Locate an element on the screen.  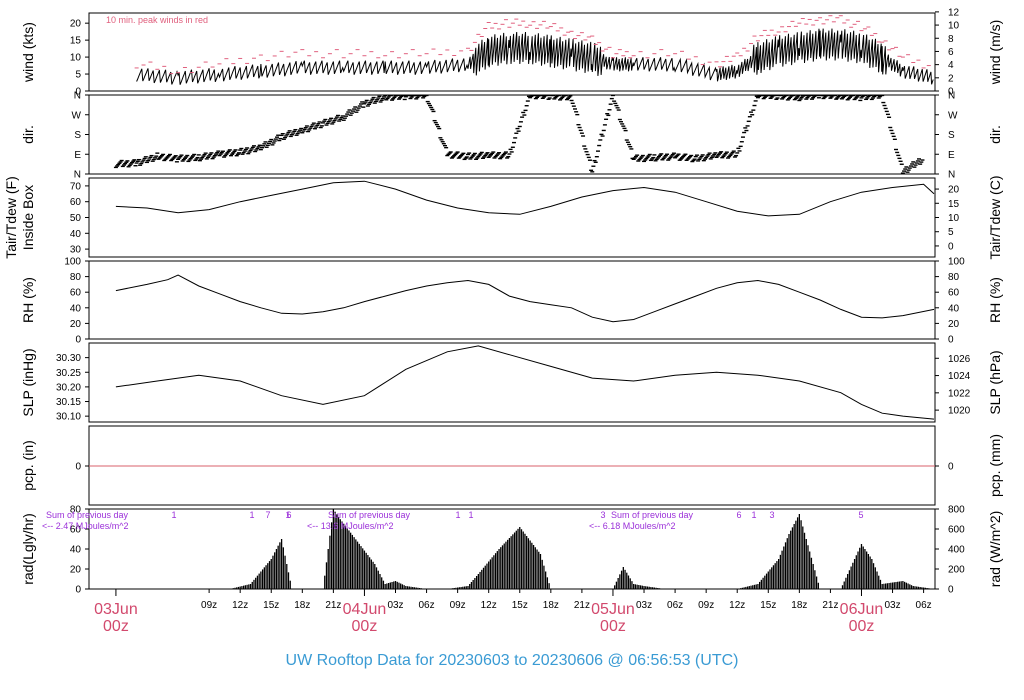
rad-bars is located at coordinates (581, 549).